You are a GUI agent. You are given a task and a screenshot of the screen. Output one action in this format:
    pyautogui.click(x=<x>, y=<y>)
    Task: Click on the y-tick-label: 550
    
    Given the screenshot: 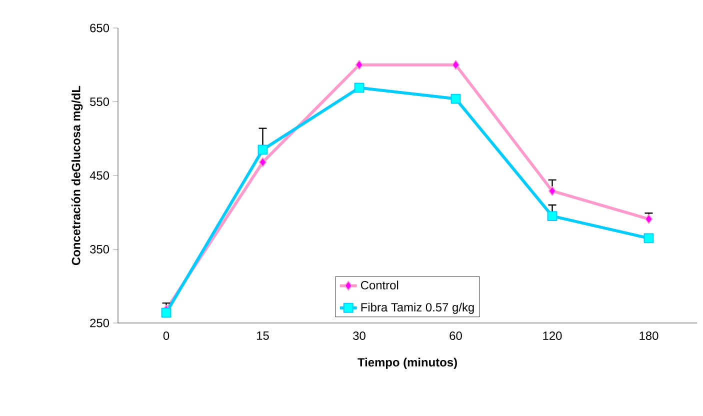 What is the action you would take?
    pyautogui.click(x=100, y=102)
    